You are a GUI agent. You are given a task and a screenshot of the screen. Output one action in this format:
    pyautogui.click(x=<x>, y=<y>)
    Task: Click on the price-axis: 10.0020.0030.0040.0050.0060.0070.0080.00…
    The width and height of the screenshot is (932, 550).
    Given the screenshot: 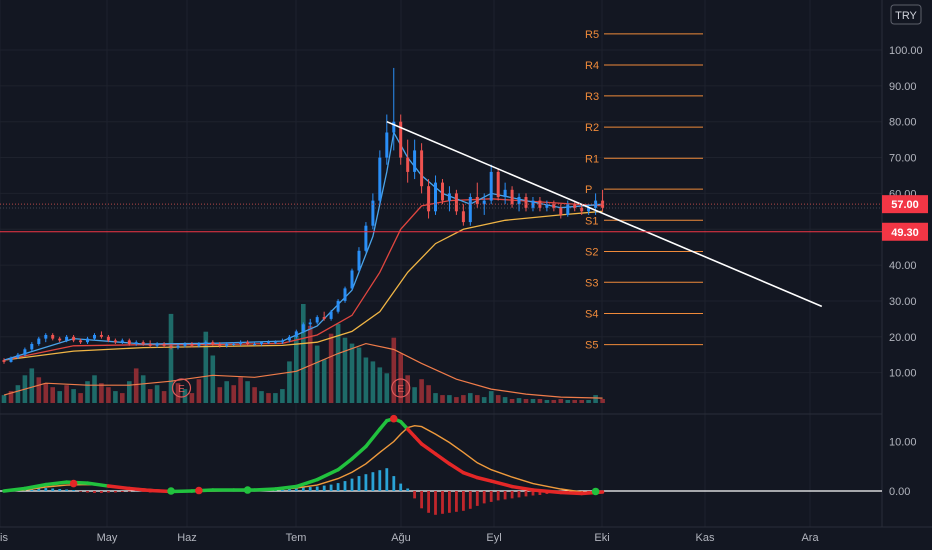 What is the action you would take?
    pyautogui.click(x=905, y=271)
    